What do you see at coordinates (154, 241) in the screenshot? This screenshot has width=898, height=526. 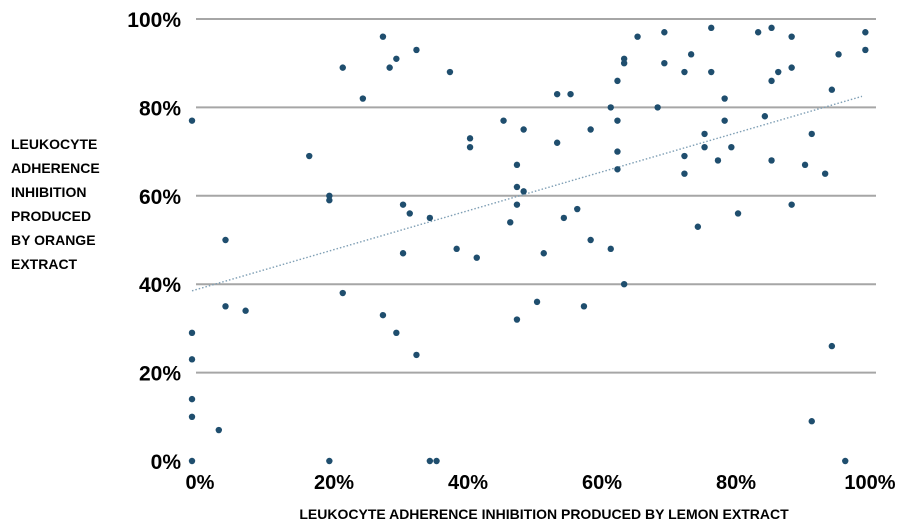 I see `y-tick-labels: 0% 20% 40% 60% 80% 100%` at bounding box center [154, 241].